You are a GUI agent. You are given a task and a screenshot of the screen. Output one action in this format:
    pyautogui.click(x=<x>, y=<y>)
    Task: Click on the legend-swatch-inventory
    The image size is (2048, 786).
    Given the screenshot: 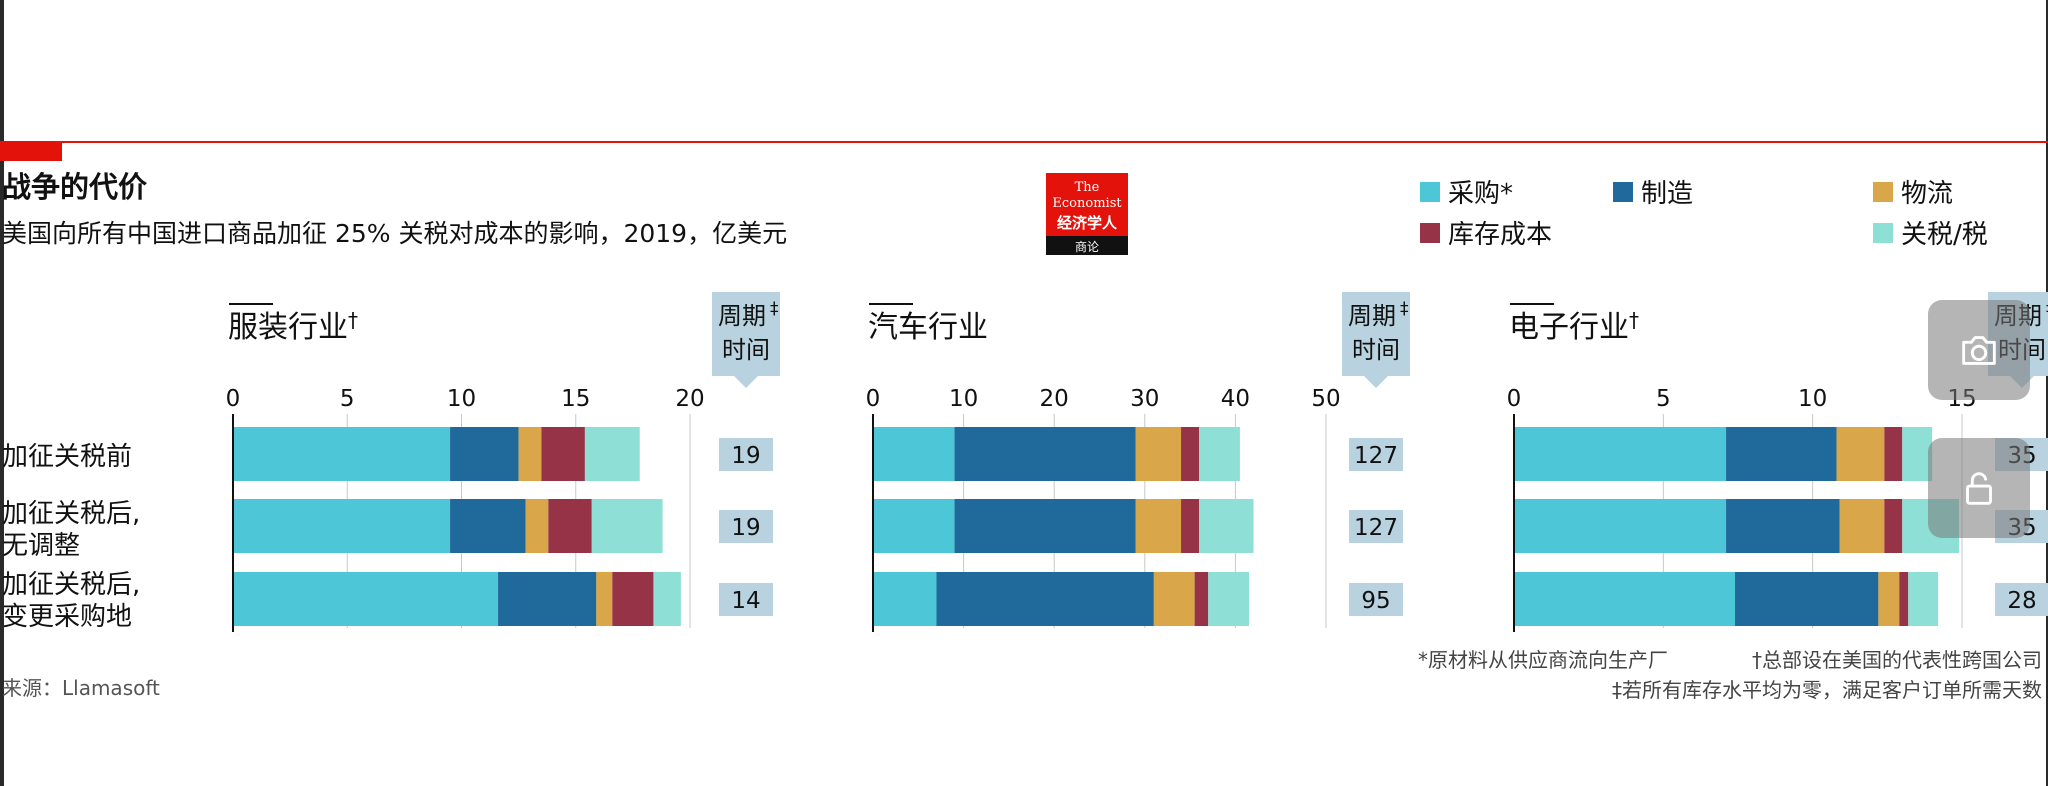 What is the action you would take?
    pyautogui.click(x=1430, y=233)
    